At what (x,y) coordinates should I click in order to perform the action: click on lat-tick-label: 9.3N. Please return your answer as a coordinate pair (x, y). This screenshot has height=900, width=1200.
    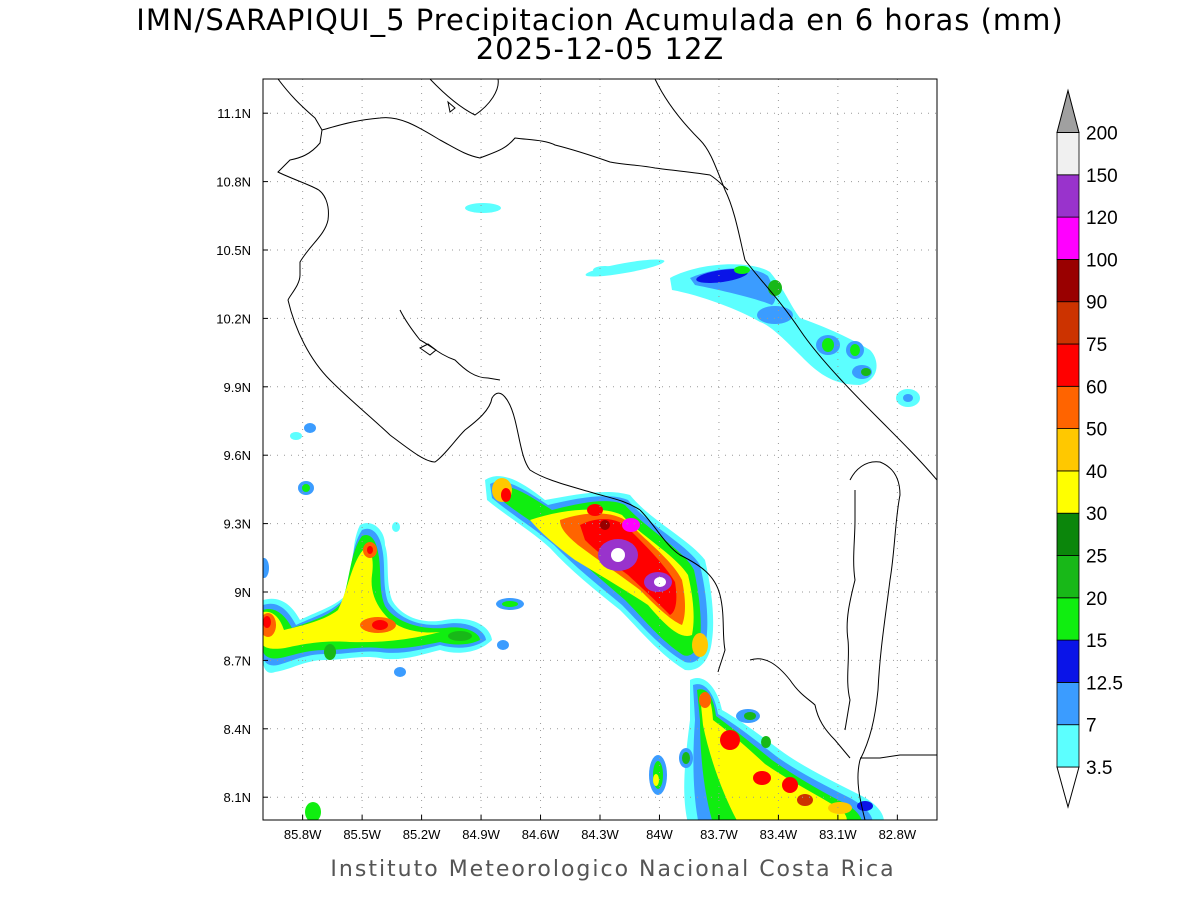
    Looking at the image, I should click on (237, 524).